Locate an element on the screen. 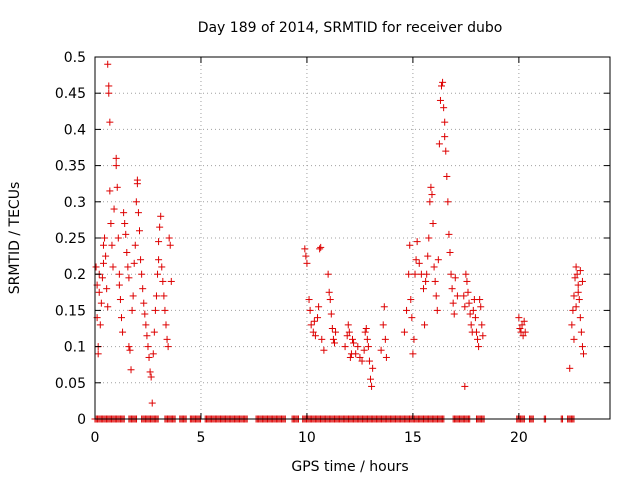 The image size is (640, 480). y-tick-label: 0.2 is located at coordinates (75, 275).